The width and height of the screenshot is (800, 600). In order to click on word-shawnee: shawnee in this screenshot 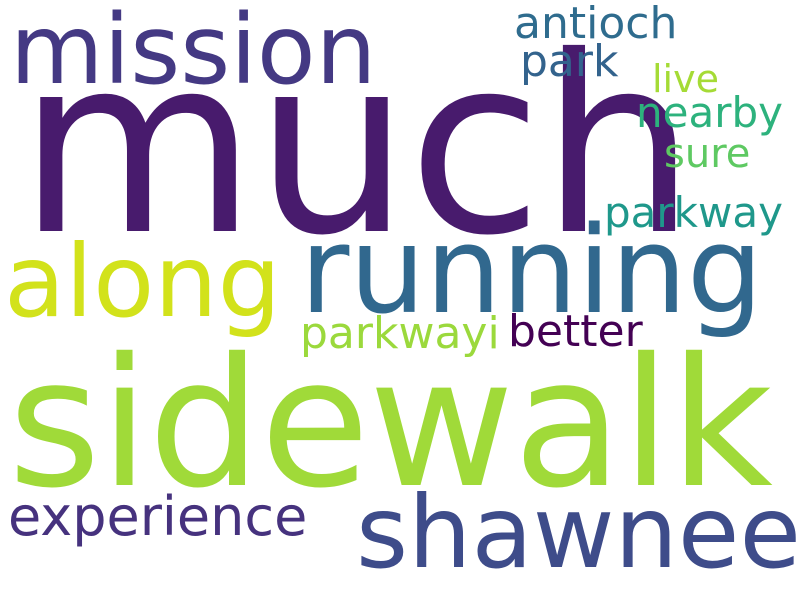, I will do `click(578, 532)`.